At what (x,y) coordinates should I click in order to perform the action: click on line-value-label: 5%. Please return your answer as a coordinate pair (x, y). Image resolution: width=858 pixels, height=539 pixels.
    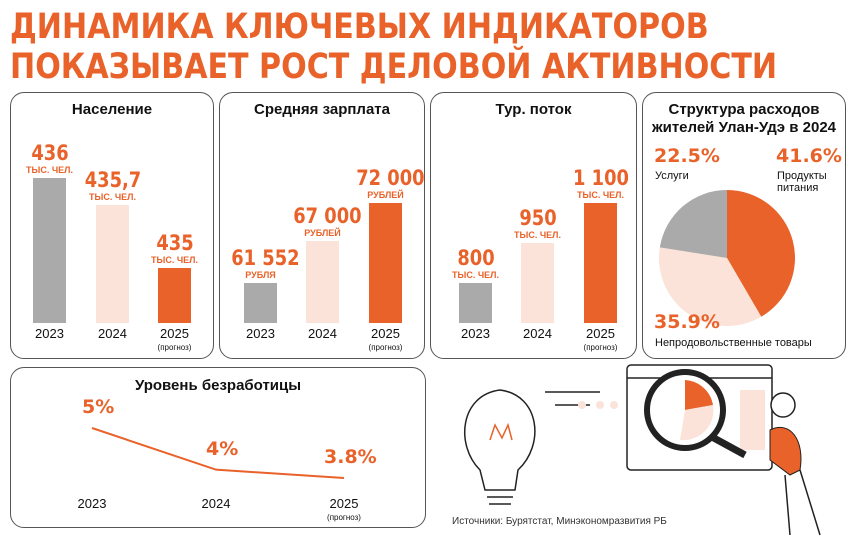
    Looking at the image, I should click on (98, 407).